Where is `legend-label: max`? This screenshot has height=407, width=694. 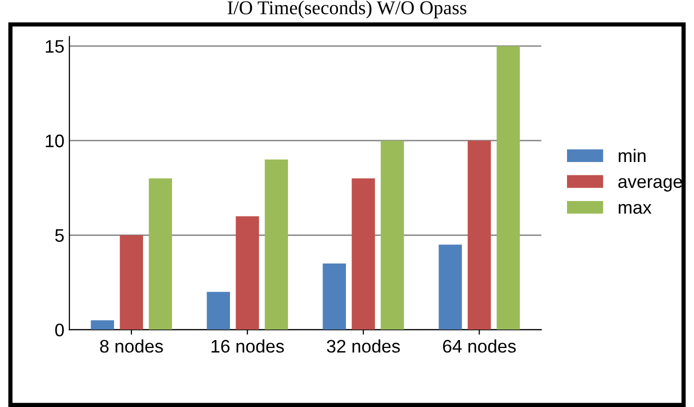 legend-label: max is located at coordinates (635, 209).